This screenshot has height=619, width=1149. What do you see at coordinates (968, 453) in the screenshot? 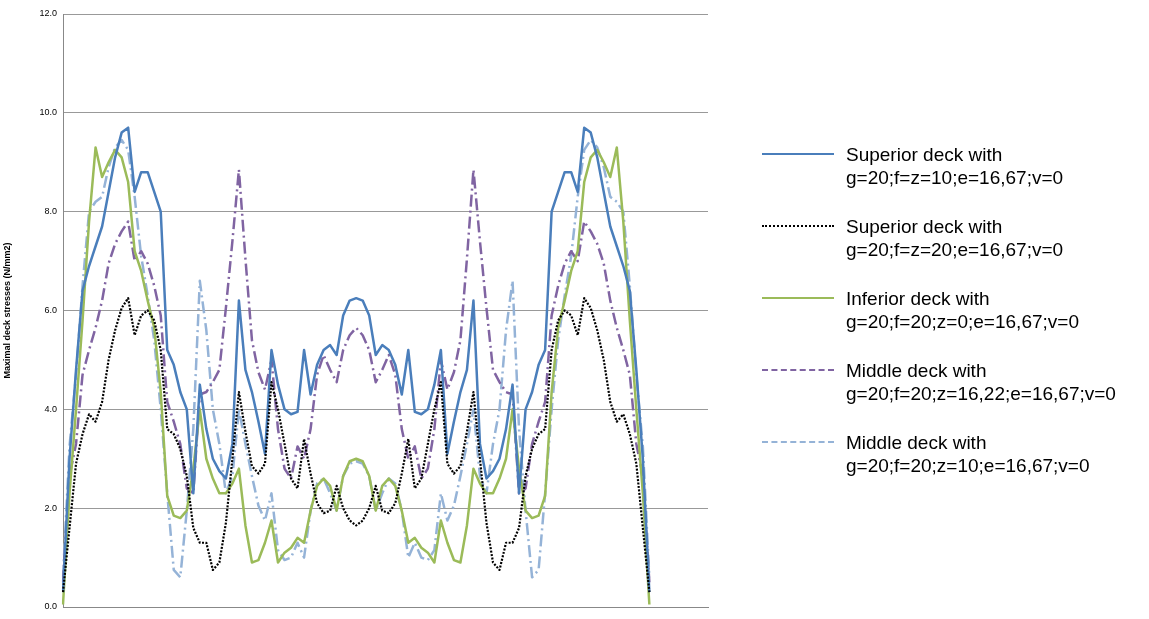
I see `legend-label: Middle deck with g=20;f=20;z=10;e=16,67;v=0` at bounding box center [968, 453].